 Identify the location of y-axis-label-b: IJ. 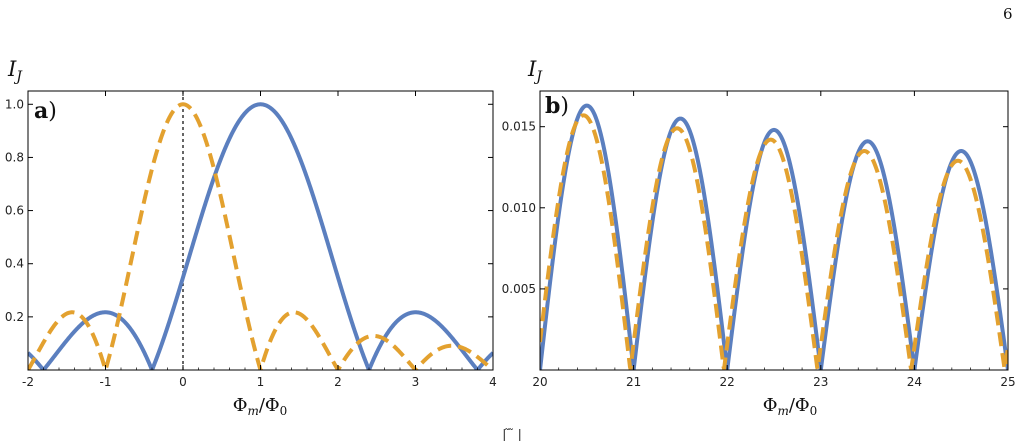
(535, 71).